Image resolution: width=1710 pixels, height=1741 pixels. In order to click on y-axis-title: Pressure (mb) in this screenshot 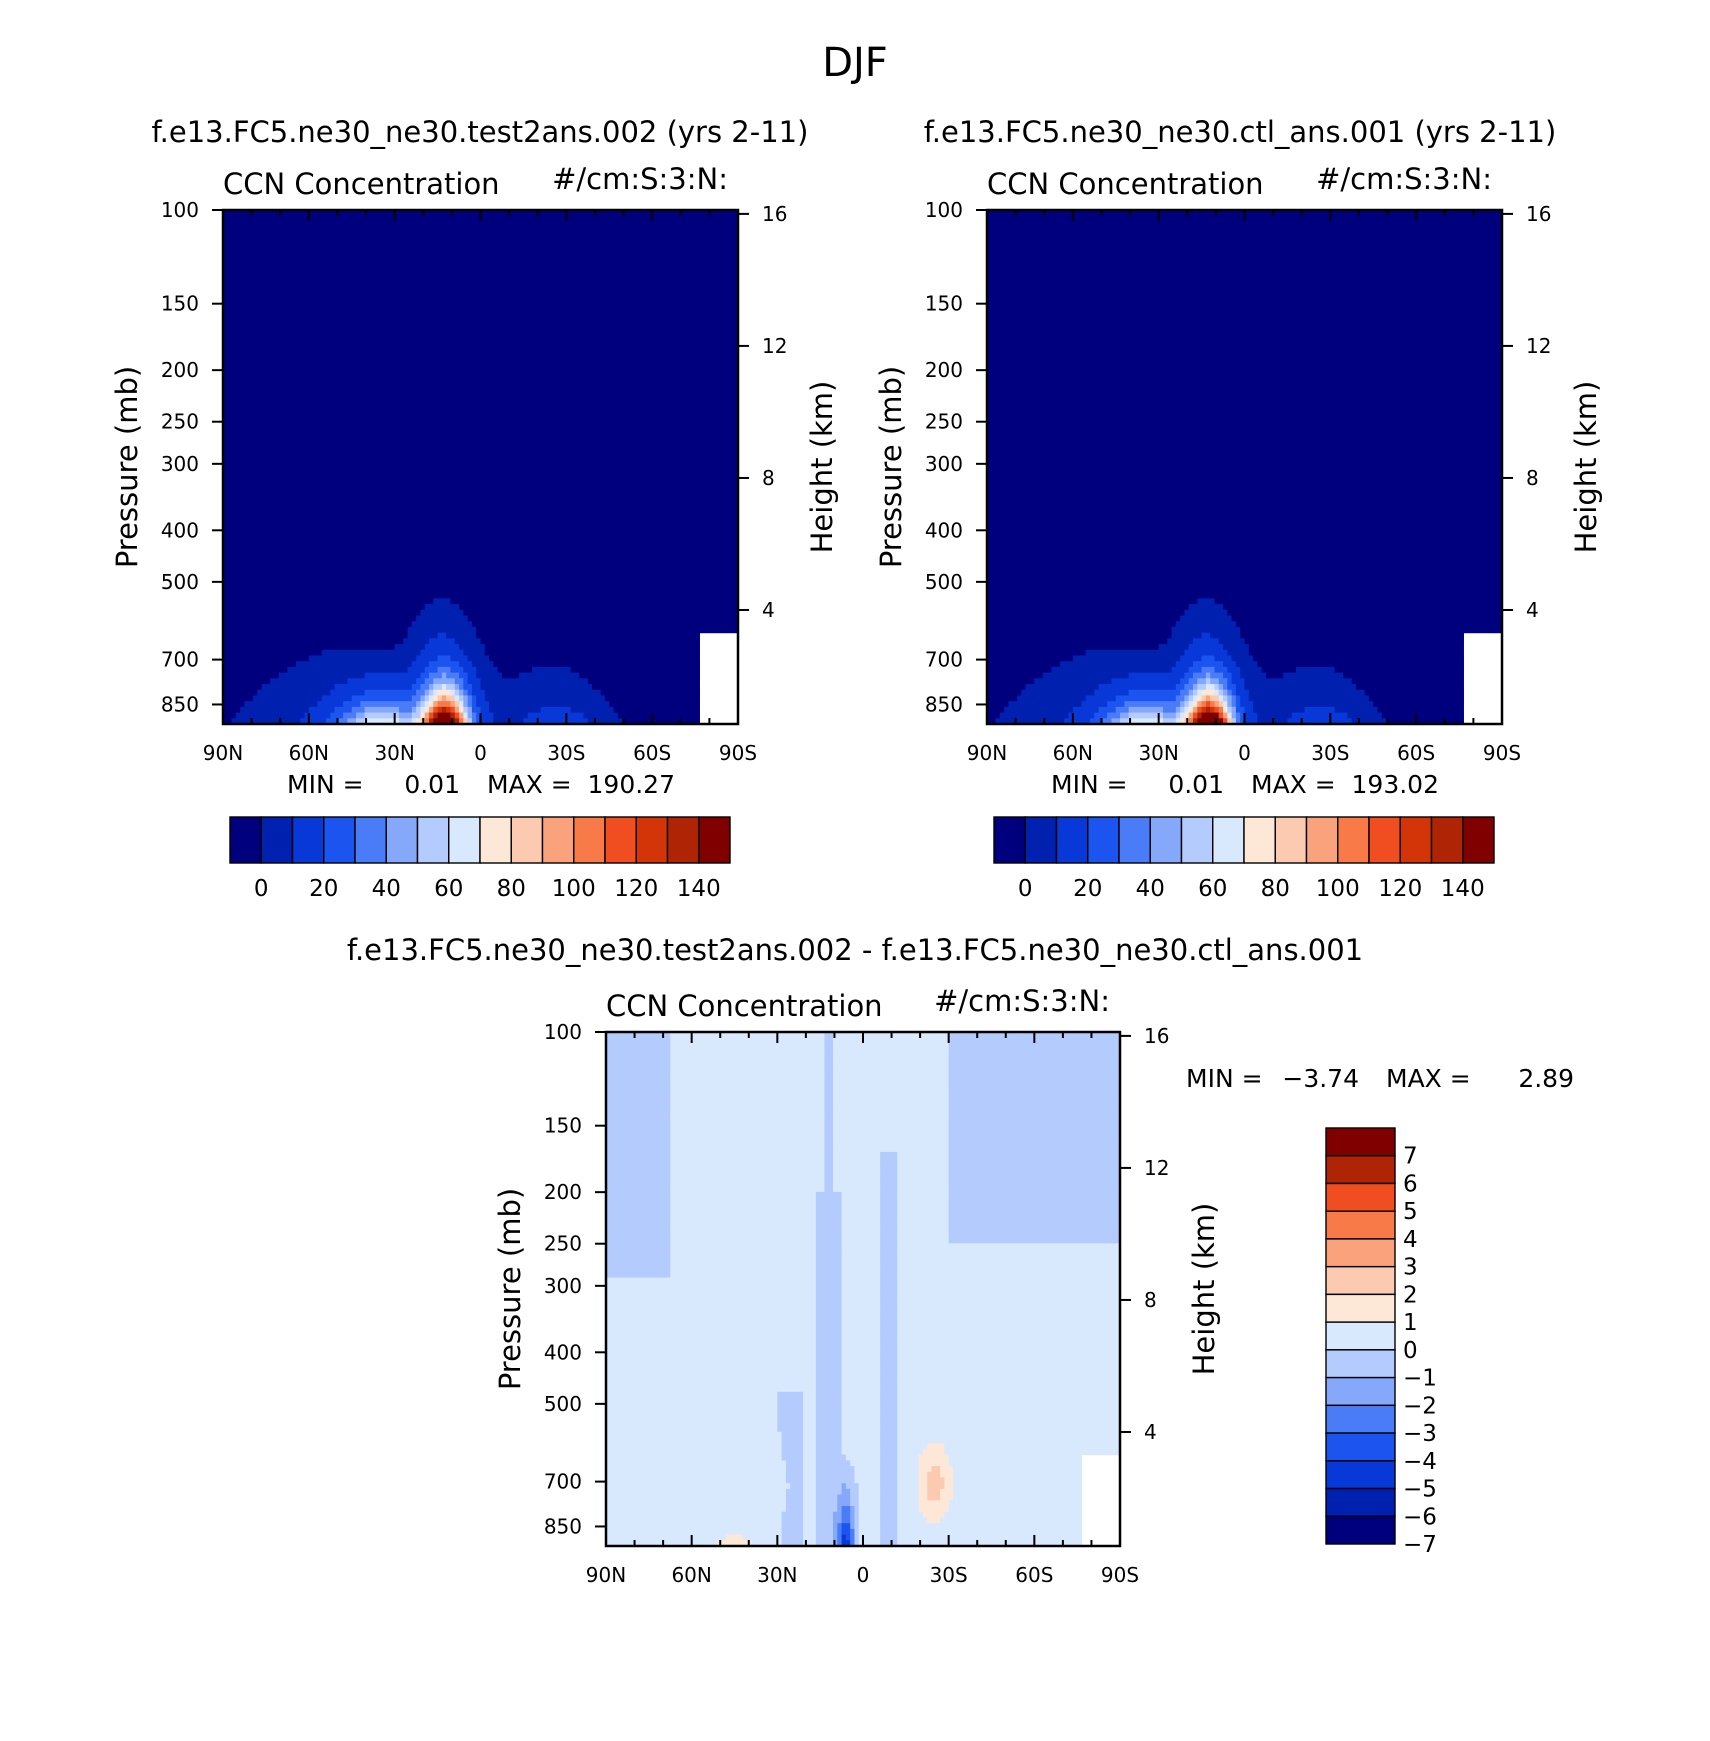, I will do `click(891, 467)`.